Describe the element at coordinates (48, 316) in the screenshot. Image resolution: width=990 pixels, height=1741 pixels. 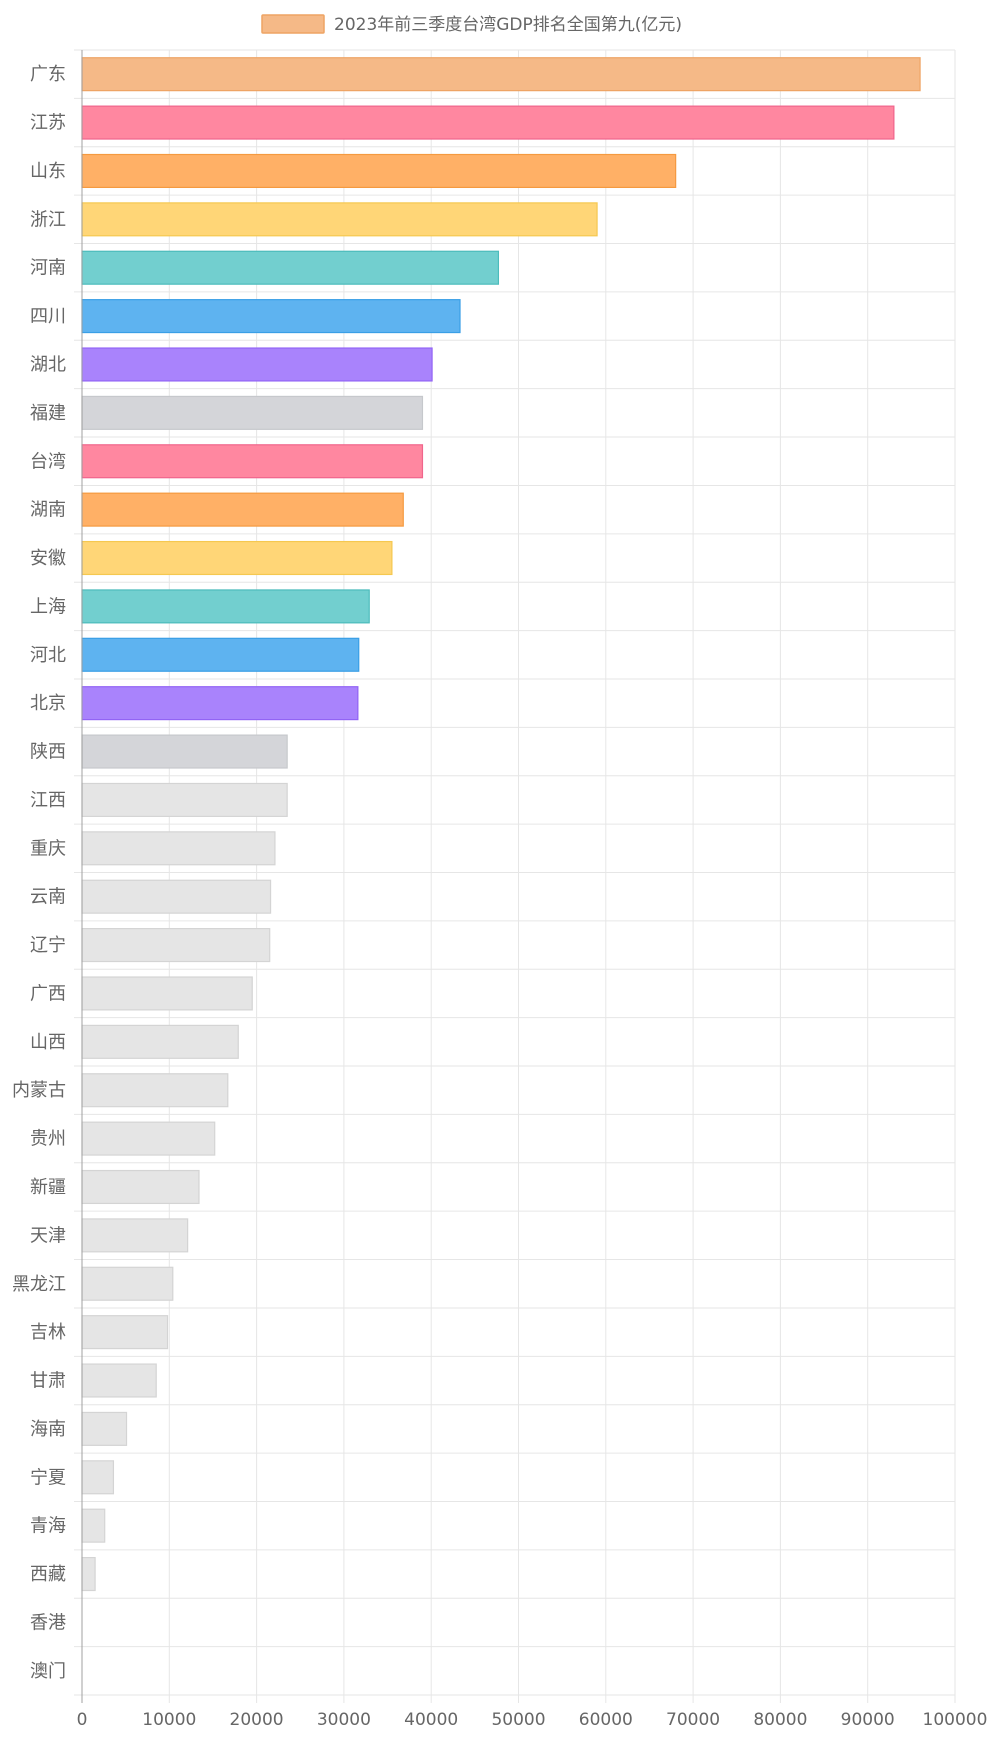
I see `y-category-label: 四川` at that location.